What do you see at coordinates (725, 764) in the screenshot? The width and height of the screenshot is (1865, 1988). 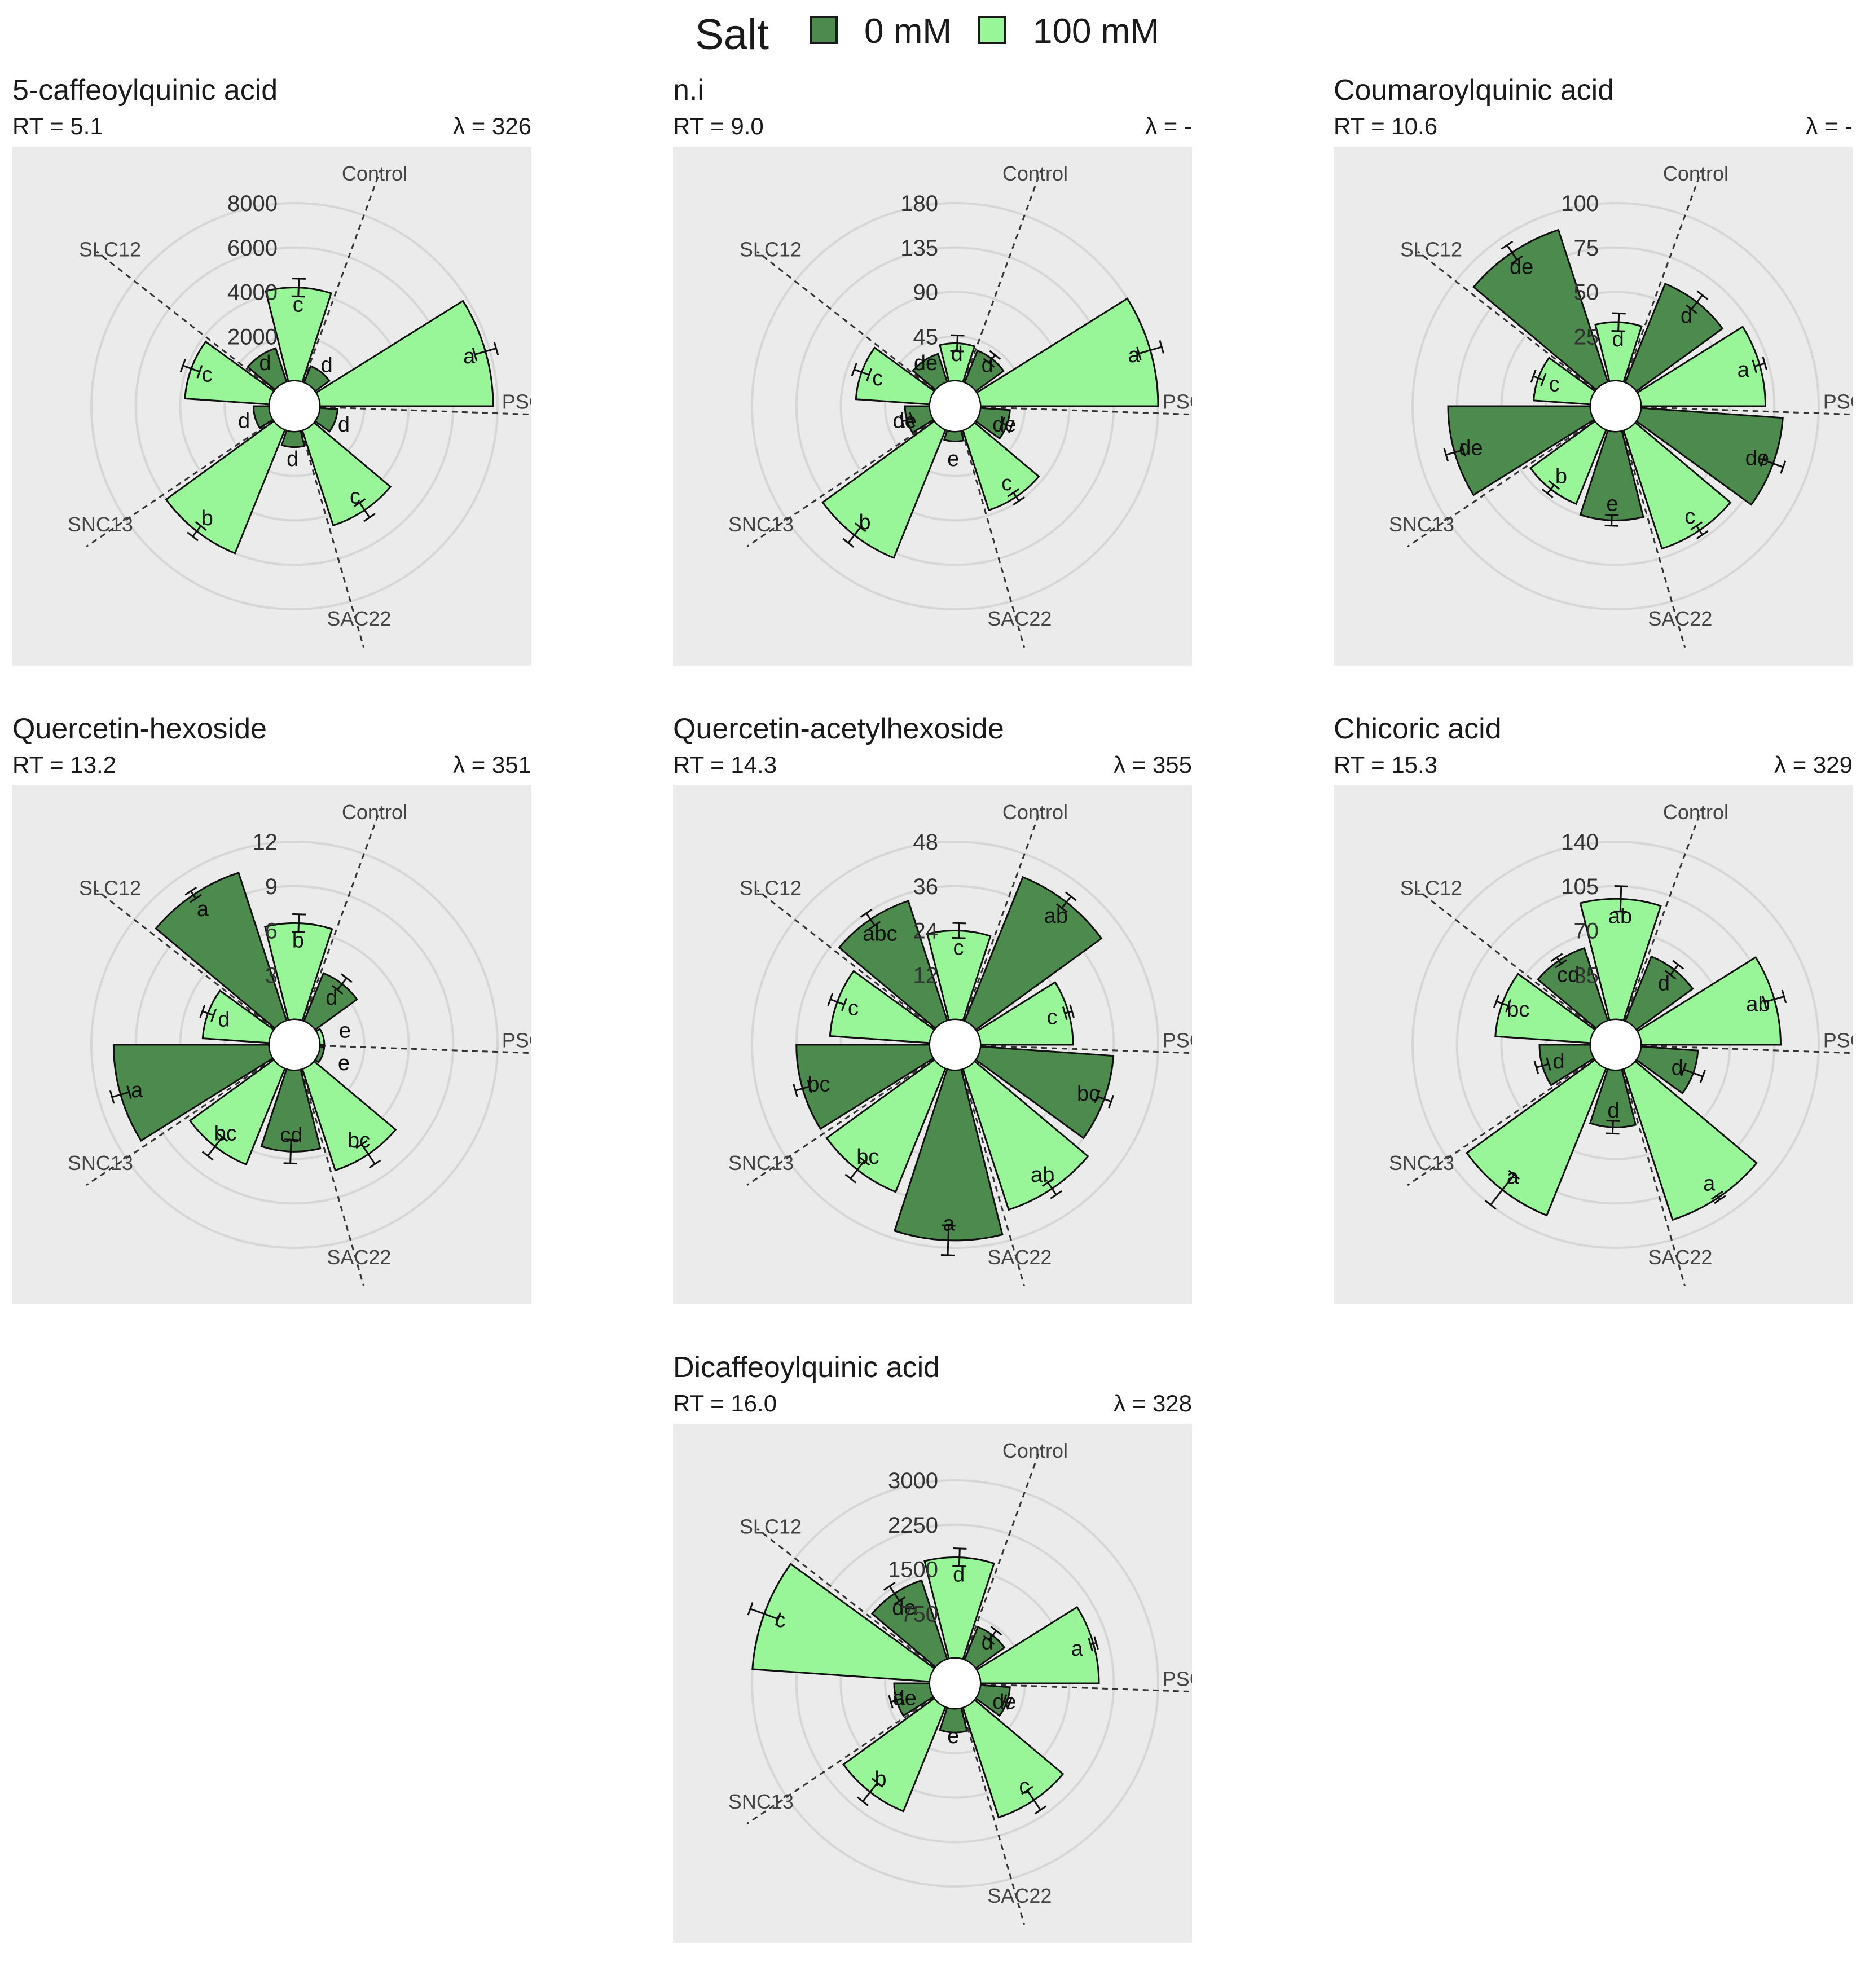 I see `retention-time: RT = 14.3` at bounding box center [725, 764].